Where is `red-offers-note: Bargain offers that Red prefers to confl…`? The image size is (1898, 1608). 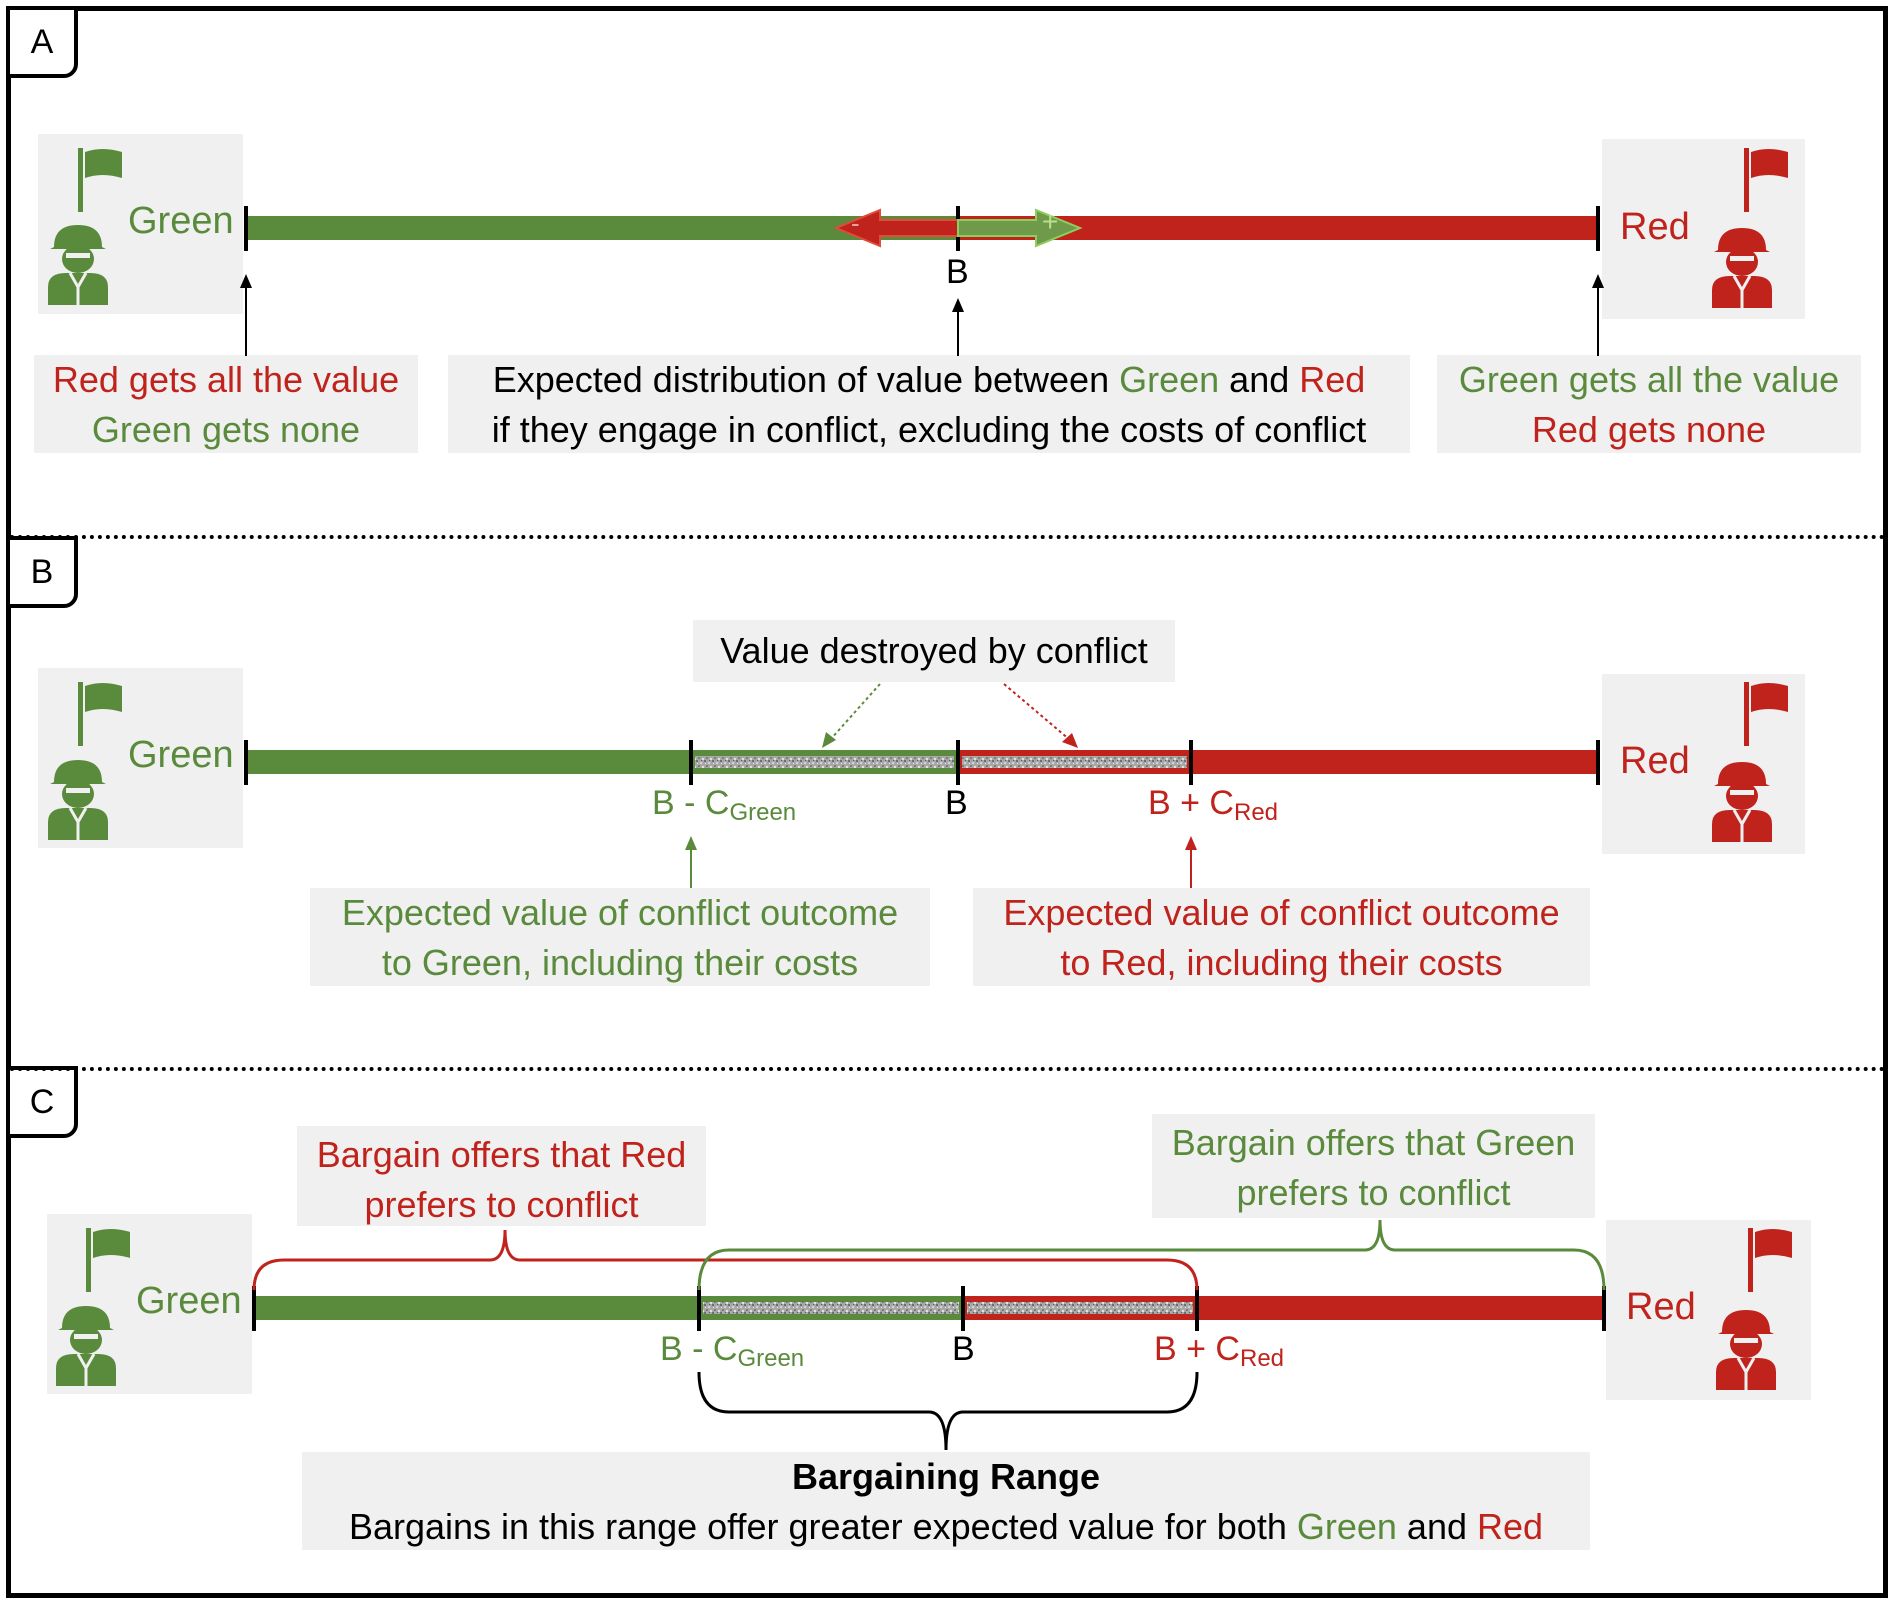
red-offers-note: Bargain offers that Red prefers to confl… is located at coordinates (501, 1180).